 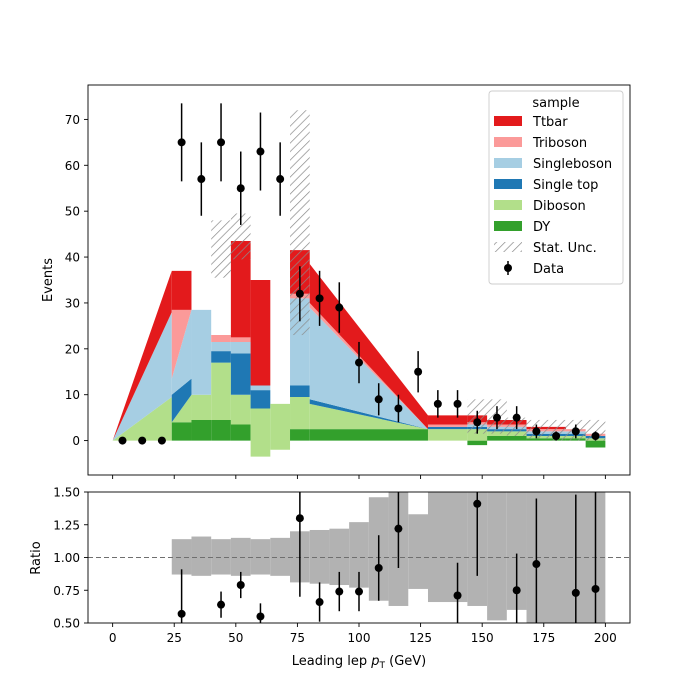 I want to click on x-axis-label-subscript: T, so click(x=381, y=666).